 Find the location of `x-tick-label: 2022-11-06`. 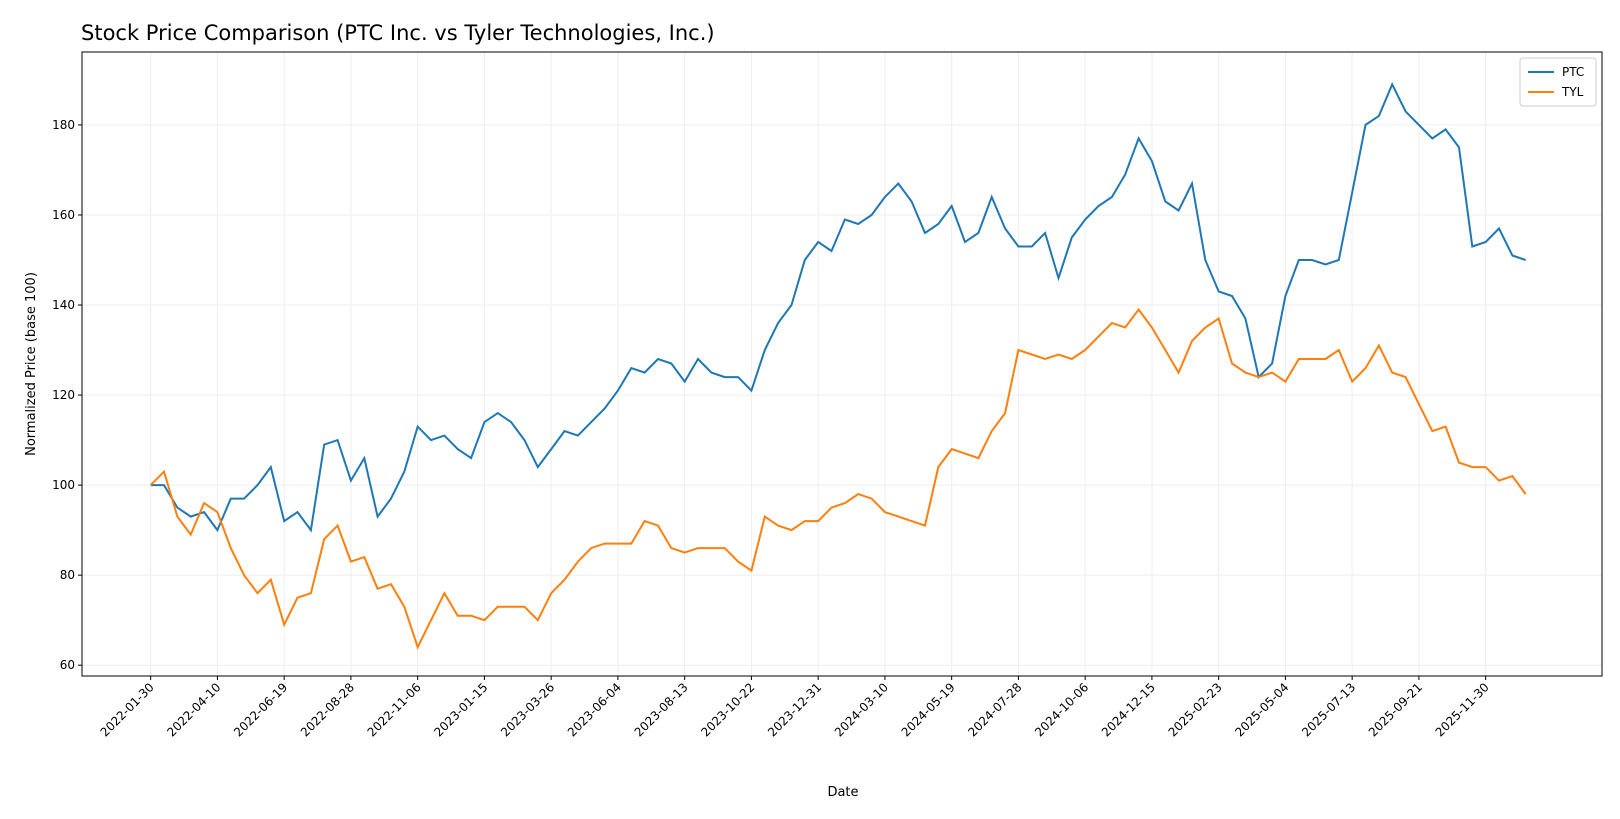

x-tick-label: 2022-11-06 is located at coordinates (394, 709).